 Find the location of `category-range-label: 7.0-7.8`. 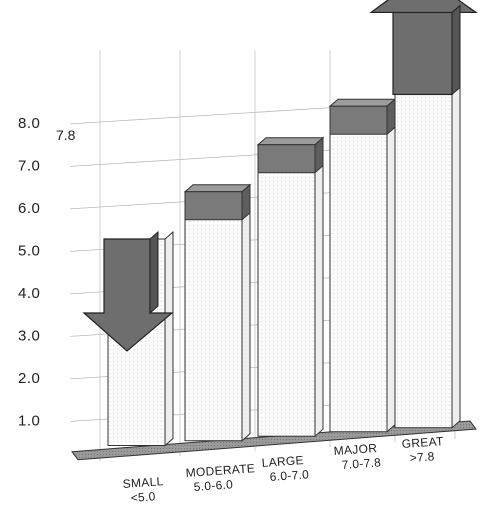

category-range-label: 7.0-7.8 is located at coordinates (361, 463).